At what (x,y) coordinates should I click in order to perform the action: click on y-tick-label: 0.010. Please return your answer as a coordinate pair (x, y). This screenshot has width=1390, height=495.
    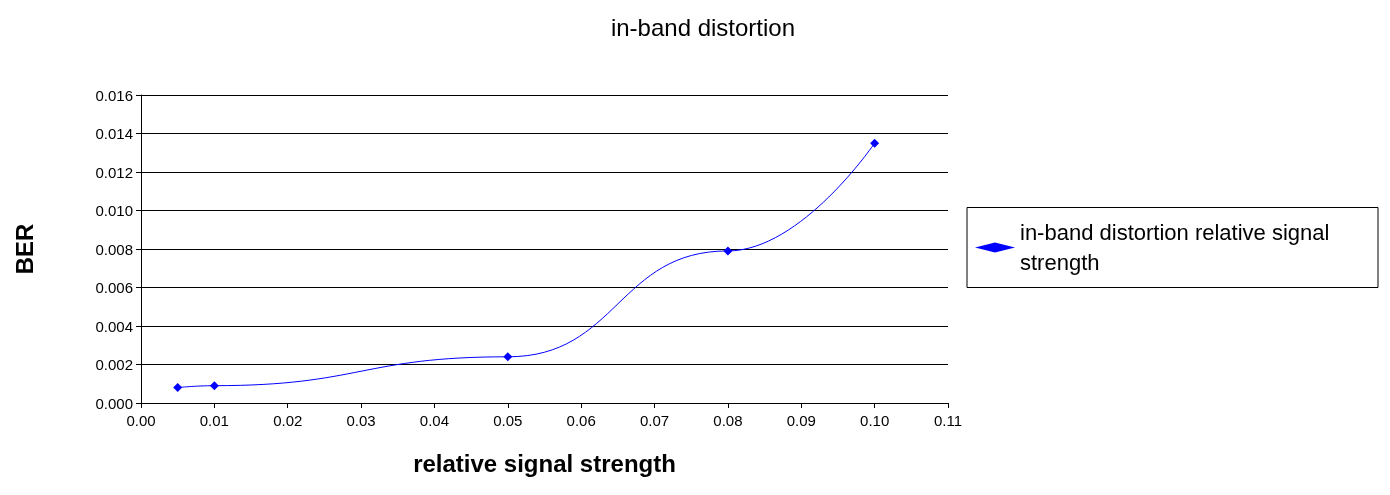
    Looking at the image, I should click on (114, 210).